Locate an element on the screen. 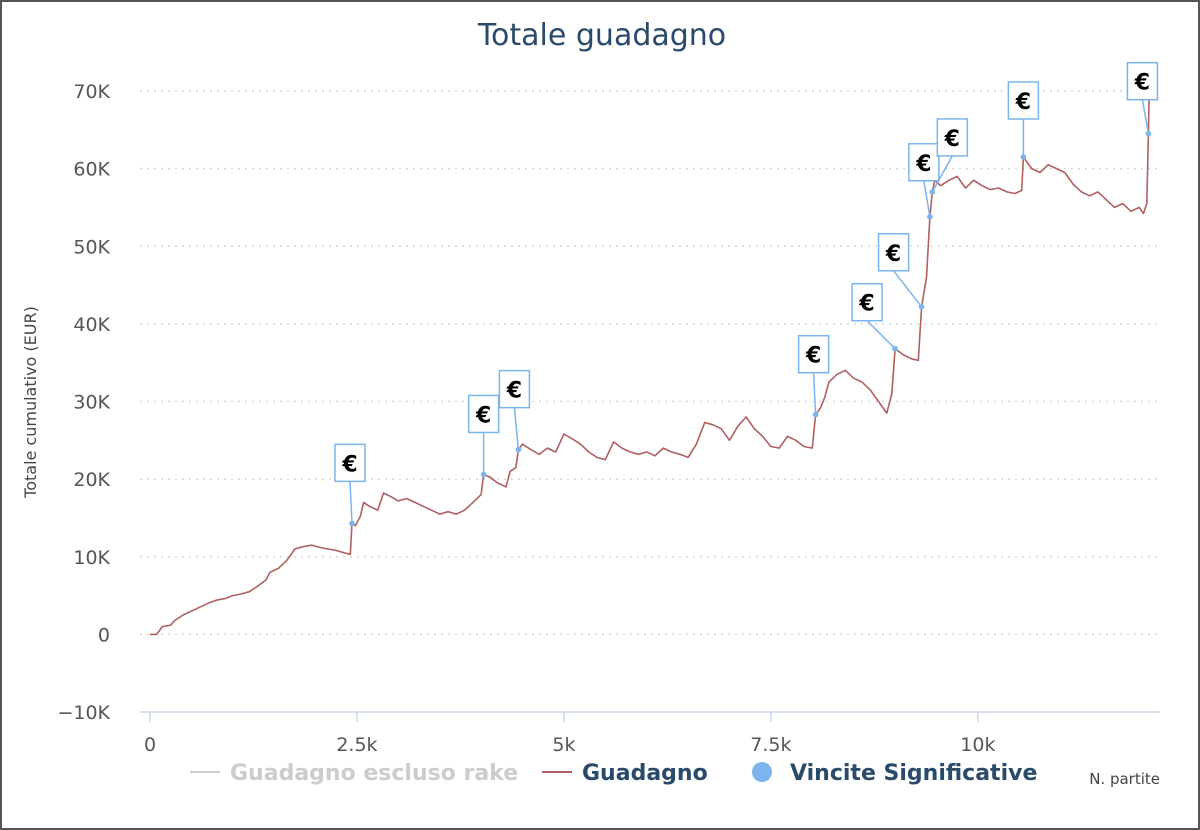  y-tick-label: 50K is located at coordinates (91, 247).